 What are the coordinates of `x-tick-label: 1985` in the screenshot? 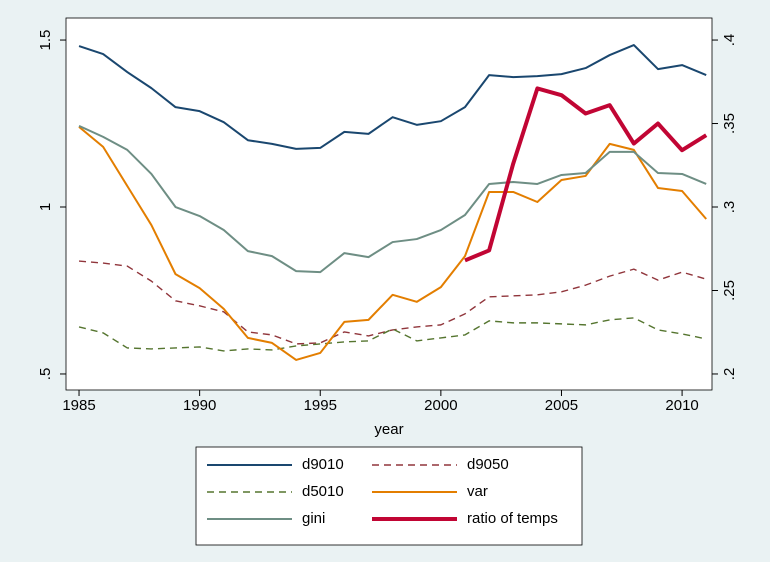 It's located at (78, 405).